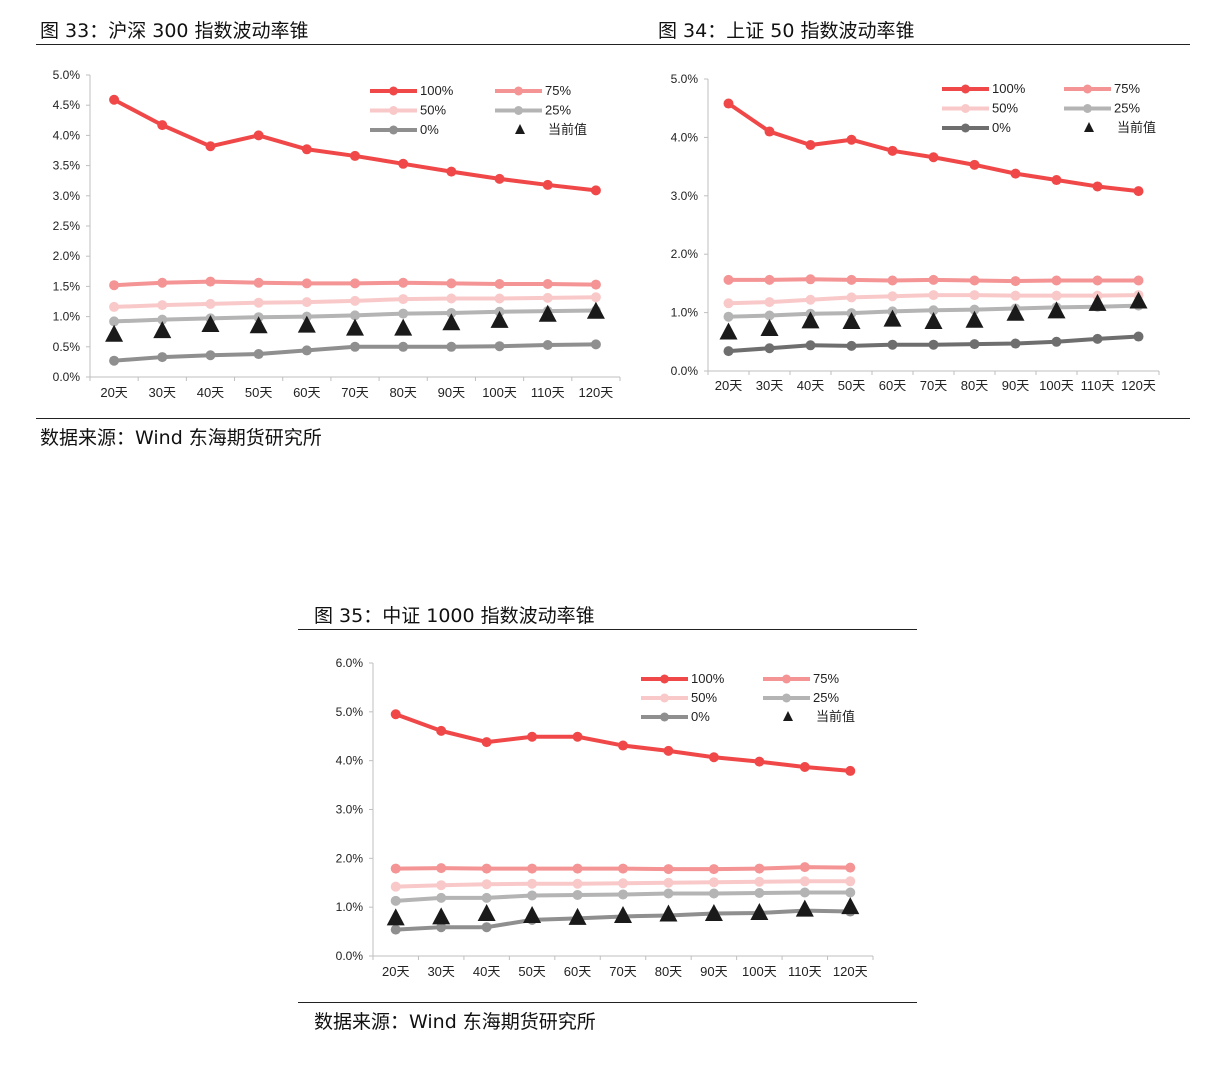 This screenshot has width=1227, height=1066. What do you see at coordinates (1098, 385) in the screenshot?
I see `x-tick-label: 110天` at bounding box center [1098, 385].